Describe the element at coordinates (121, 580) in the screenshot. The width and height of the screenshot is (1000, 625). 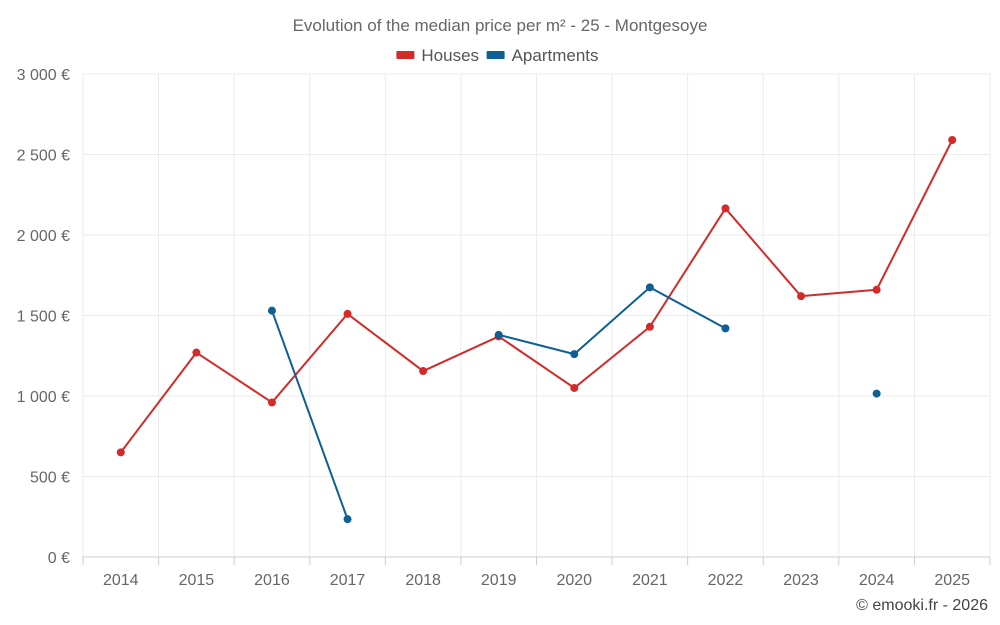
I see `x-tick-label: 2014` at that location.